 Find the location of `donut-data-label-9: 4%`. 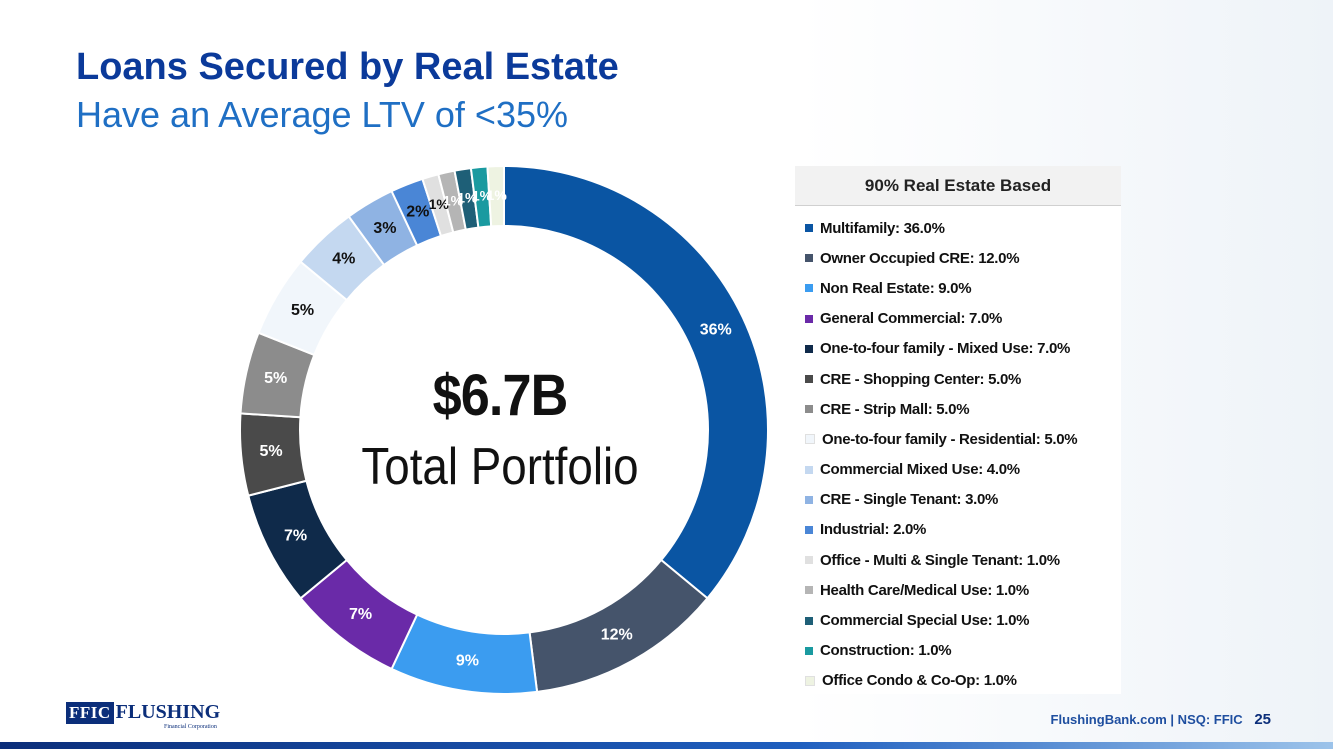

donut-data-label-9: 4% is located at coordinates (343, 259).